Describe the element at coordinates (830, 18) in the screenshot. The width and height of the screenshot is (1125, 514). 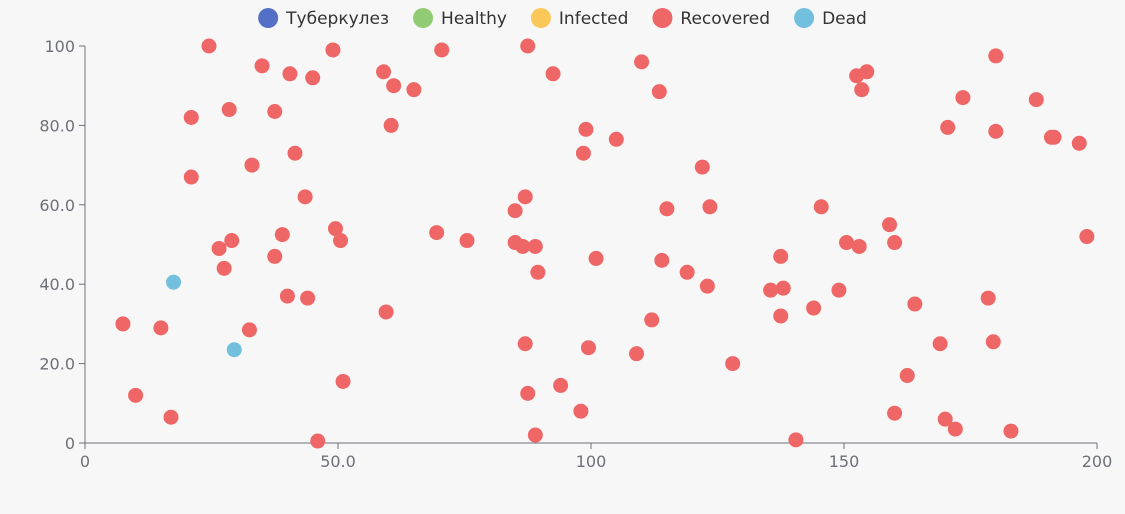
I see `legend-item: Dead` at that location.